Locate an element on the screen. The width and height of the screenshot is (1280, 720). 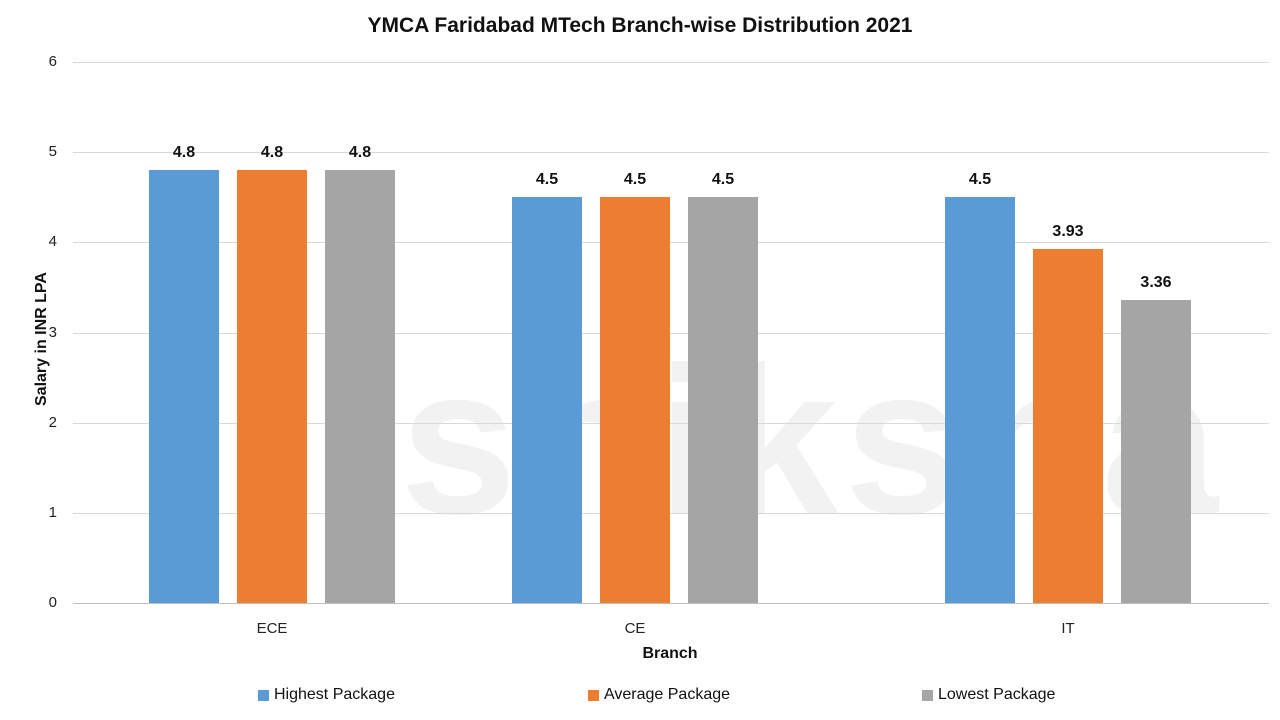
x-tick-label: CE is located at coordinates (635, 628).